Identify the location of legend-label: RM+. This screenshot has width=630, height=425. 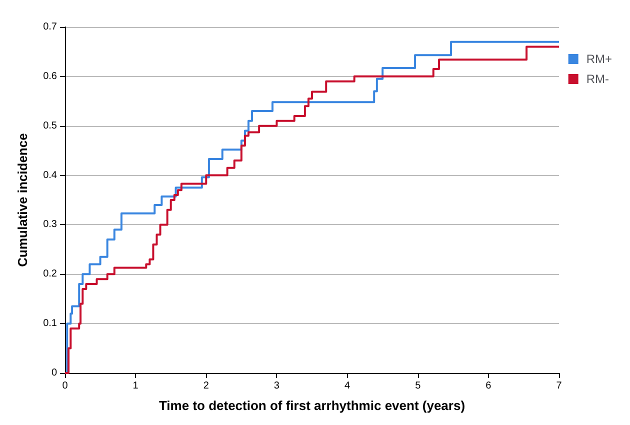
(599, 59).